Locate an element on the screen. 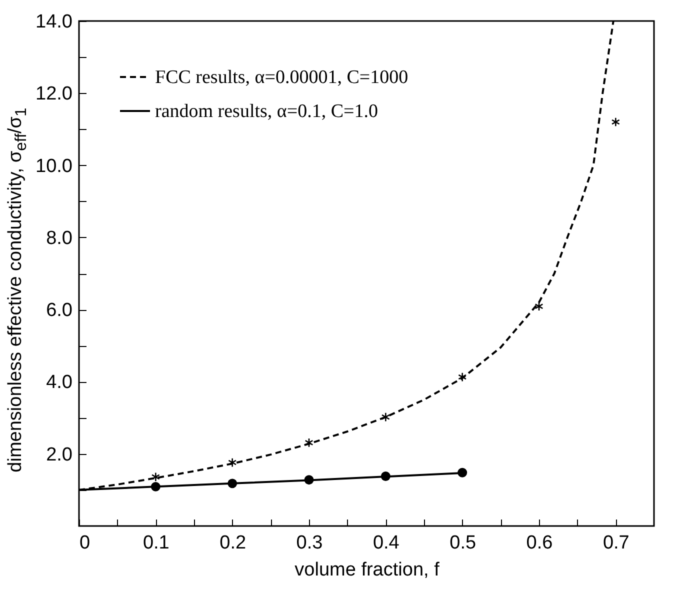  y-tick-label: 12.0 is located at coordinates (54, 94).